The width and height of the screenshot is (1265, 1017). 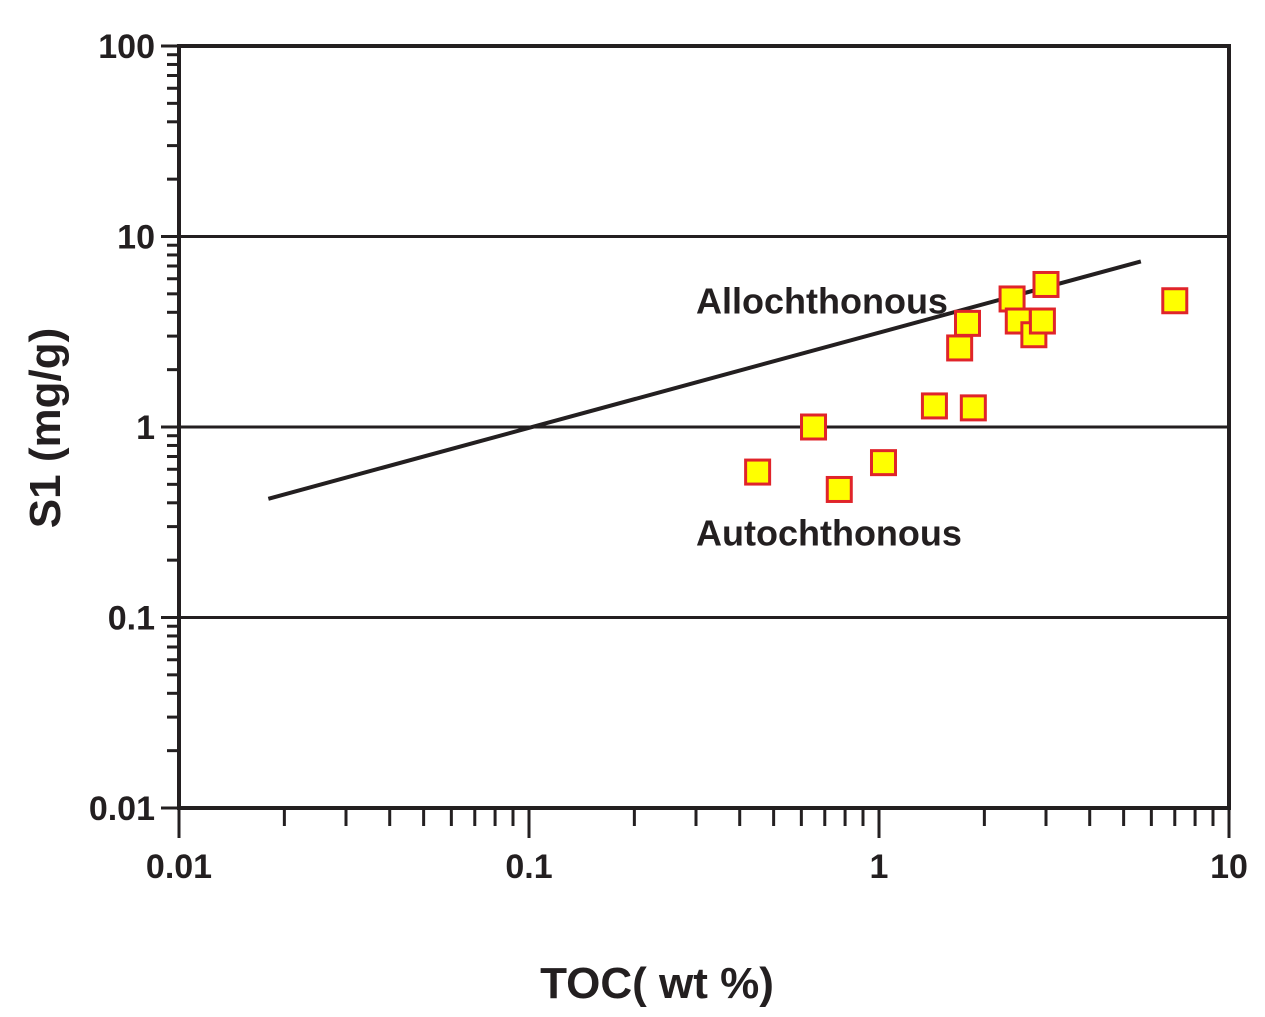 I want to click on y-axis-title: S1 (mg/g), so click(x=45, y=428).